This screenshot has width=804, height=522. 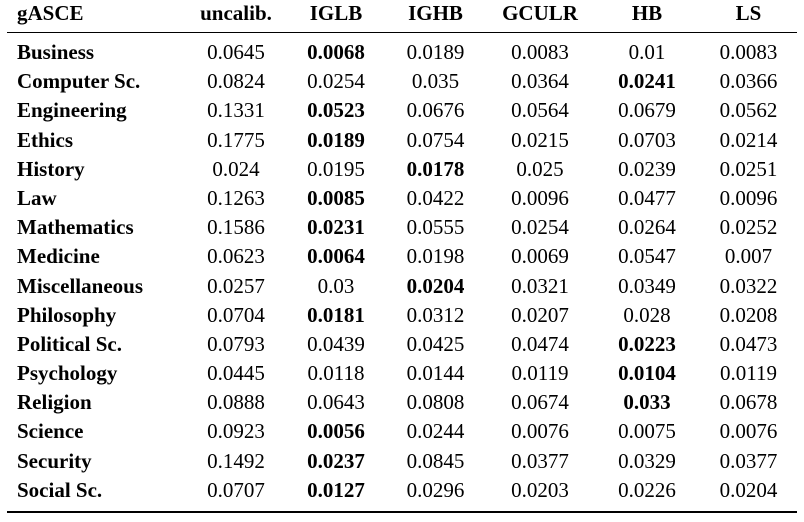 What do you see at coordinates (37, 197) in the screenshot?
I see `row-label: Law` at bounding box center [37, 197].